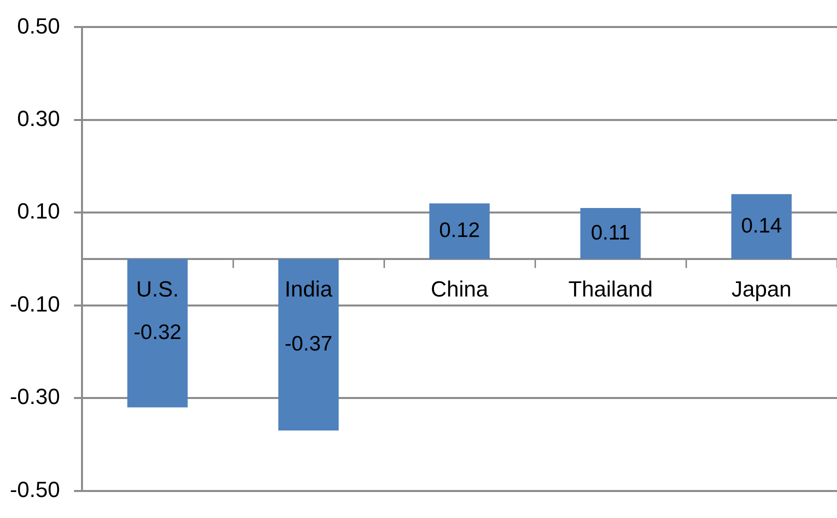 The height and width of the screenshot is (518, 837). I want to click on y-tick-label: -0.10, so click(35, 303).